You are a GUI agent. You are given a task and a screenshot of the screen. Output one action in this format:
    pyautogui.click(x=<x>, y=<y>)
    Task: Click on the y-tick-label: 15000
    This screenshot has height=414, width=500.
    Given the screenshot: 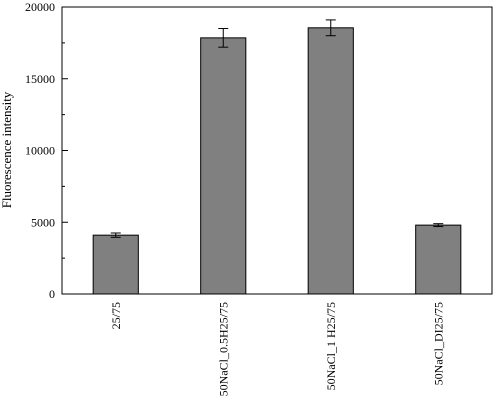 What is the action you would take?
    pyautogui.click(x=40, y=79)
    